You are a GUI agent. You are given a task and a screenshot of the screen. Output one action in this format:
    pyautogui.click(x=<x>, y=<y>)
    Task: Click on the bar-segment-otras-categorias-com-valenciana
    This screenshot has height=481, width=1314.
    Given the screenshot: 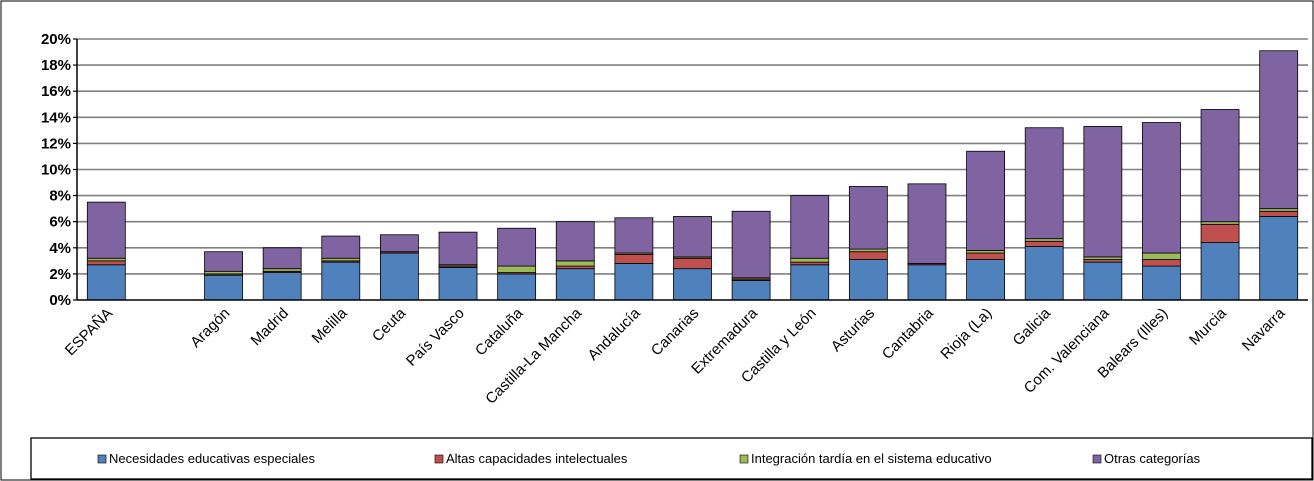 What is the action you would take?
    pyautogui.click(x=1103, y=192)
    